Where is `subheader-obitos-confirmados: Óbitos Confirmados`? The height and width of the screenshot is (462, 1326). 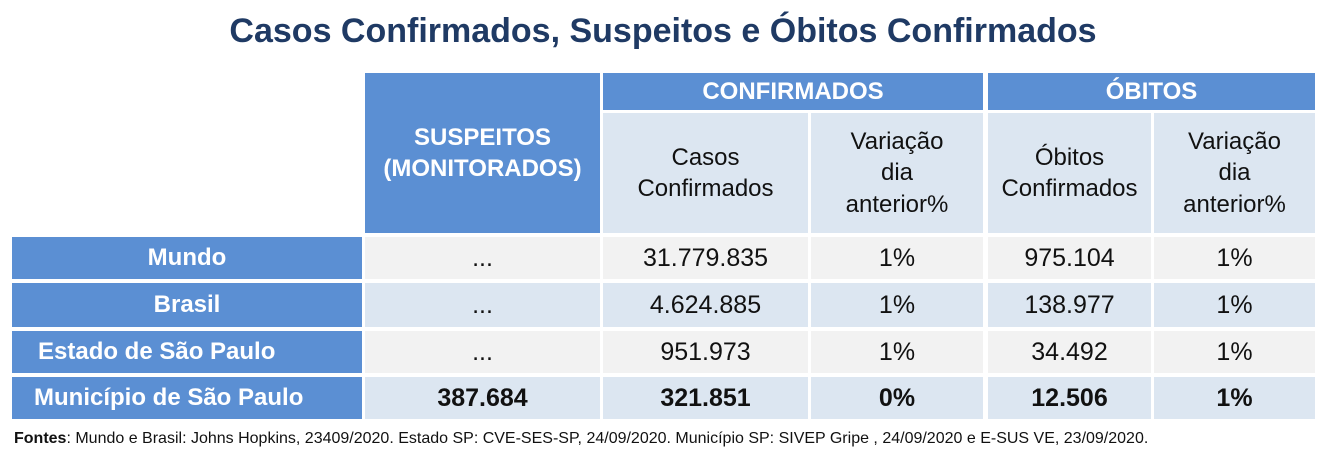 subheader-obitos-confirmados: Óbitos Confirmados is located at coordinates (1069, 173).